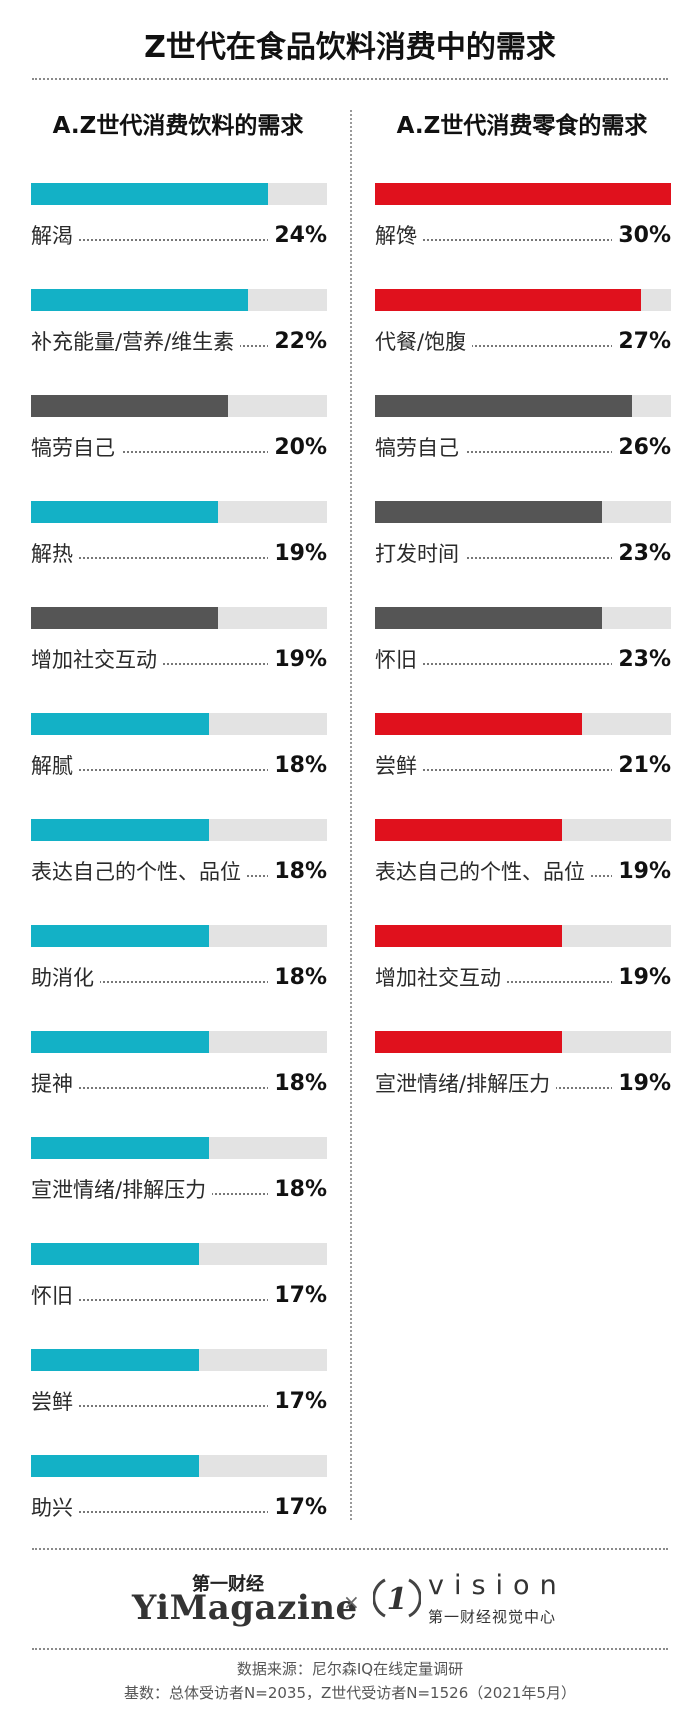 Image resolution: width=700 pixels, height=1715 pixels. What do you see at coordinates (523, 758) in the screenshot?
I see `bar-row: 尝鲜 21%` at bounding box center [523, 758].